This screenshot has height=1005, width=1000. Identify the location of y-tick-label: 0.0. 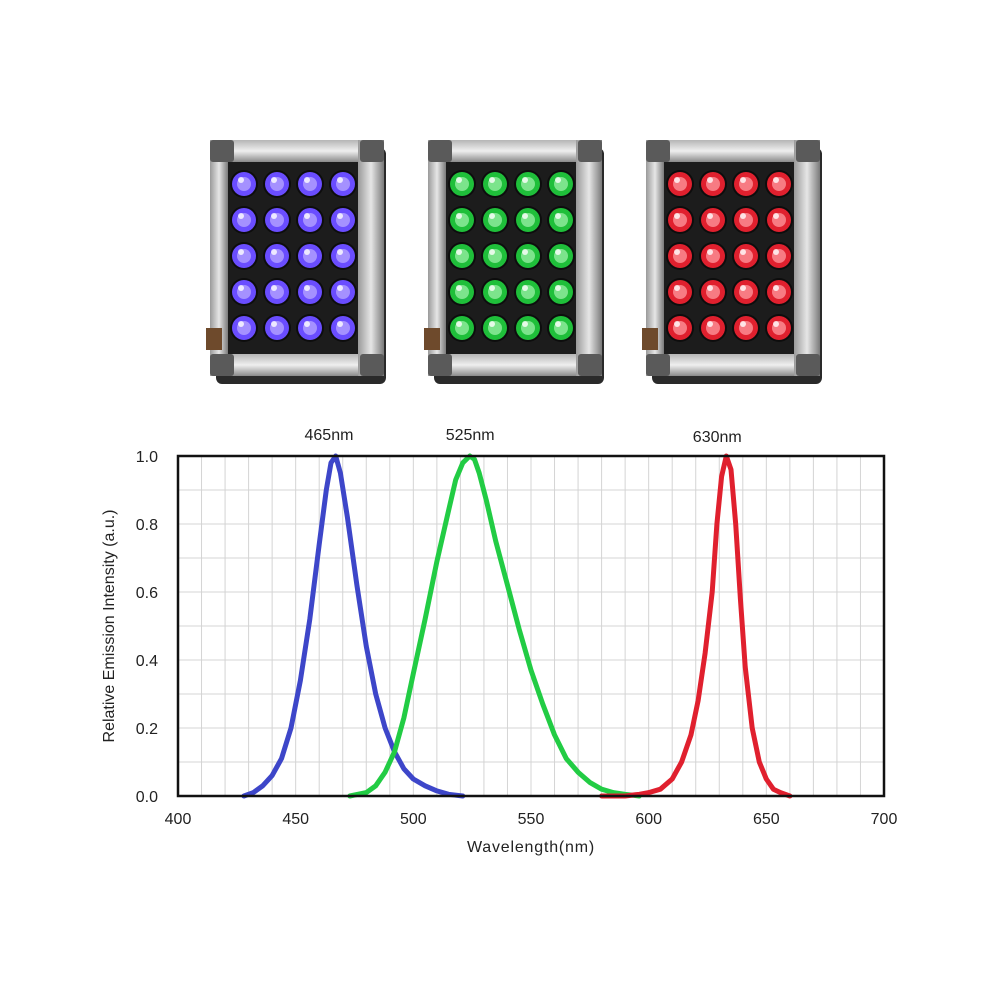
(147, 797).